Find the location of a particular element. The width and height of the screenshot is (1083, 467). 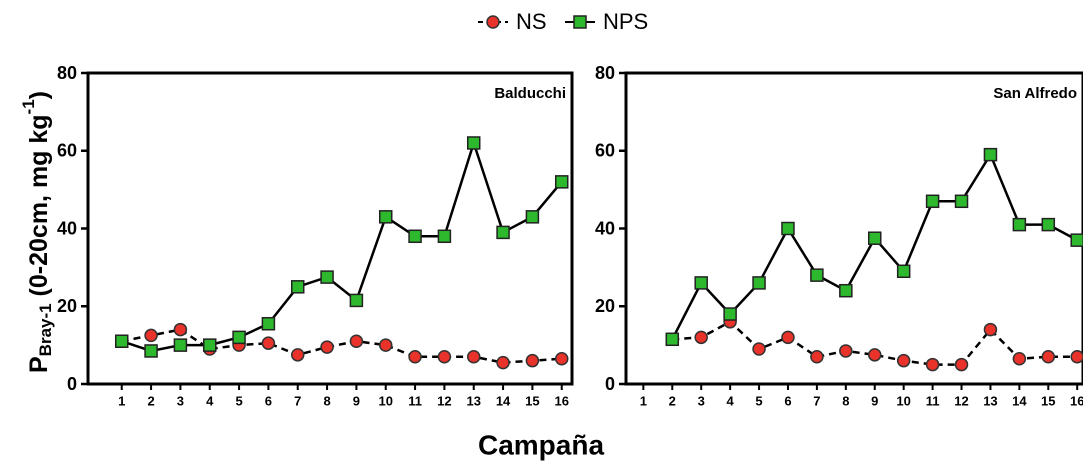

panel-title: Balducchi is located at coordinates (530, 93).